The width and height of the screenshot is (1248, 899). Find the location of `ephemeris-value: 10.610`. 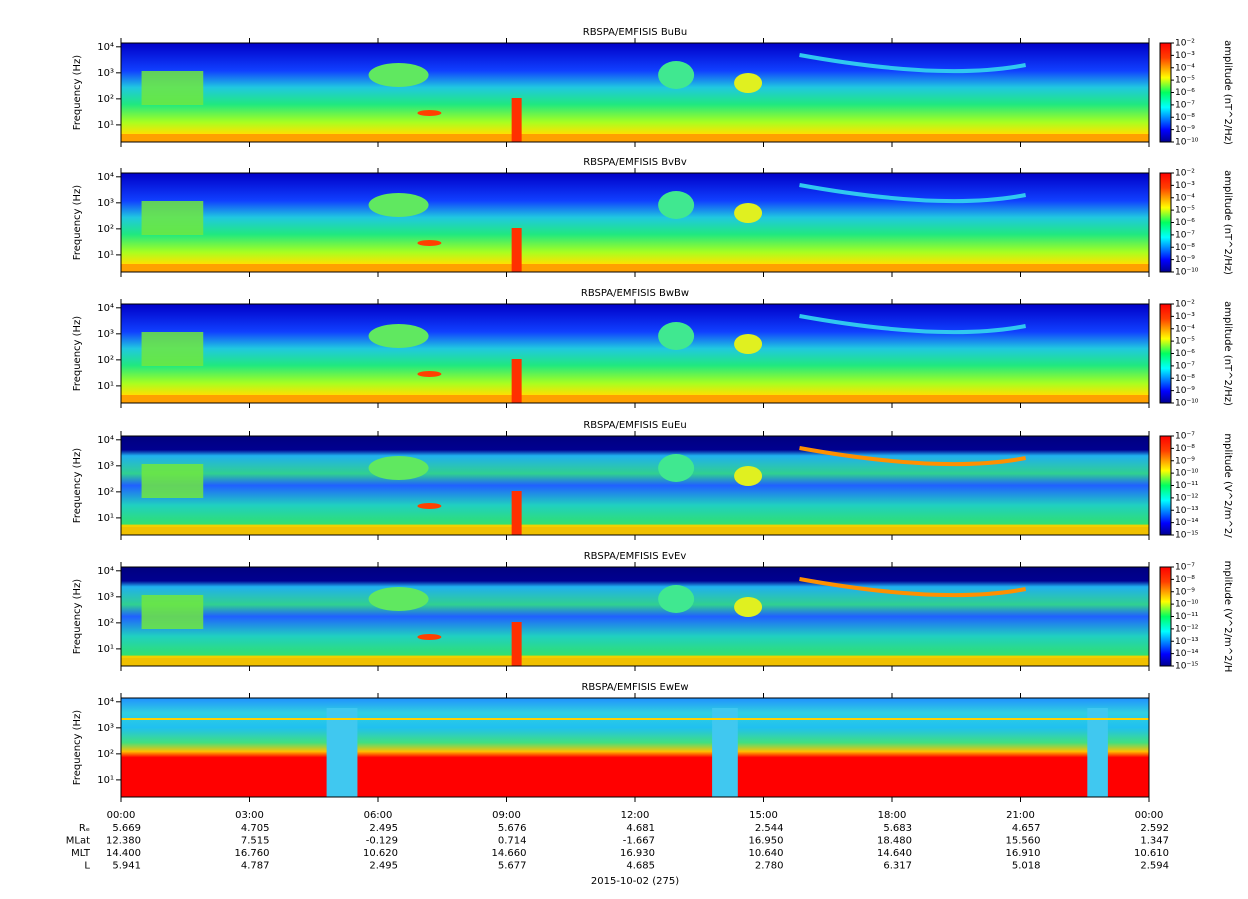

ephemeris-value: 10.610 is located at coordinates (1151, 853).